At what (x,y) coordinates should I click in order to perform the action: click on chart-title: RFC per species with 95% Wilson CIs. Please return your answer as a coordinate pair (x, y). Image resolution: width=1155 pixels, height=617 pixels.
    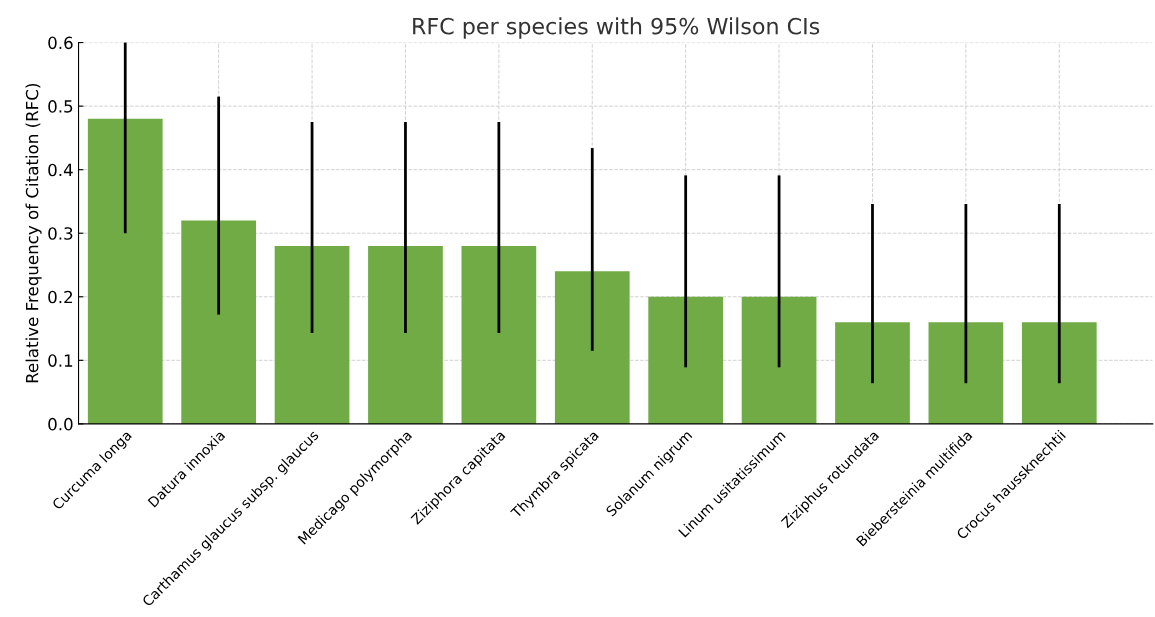
    Looking at the image, I should click on (616, 28).